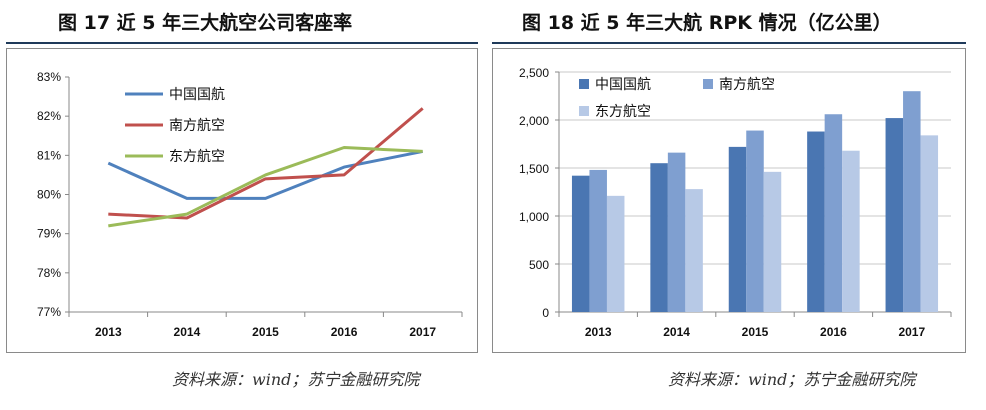 The height and width of the screenshot is (410, 986). I want to click on right-title-rule, so click(729, 43).